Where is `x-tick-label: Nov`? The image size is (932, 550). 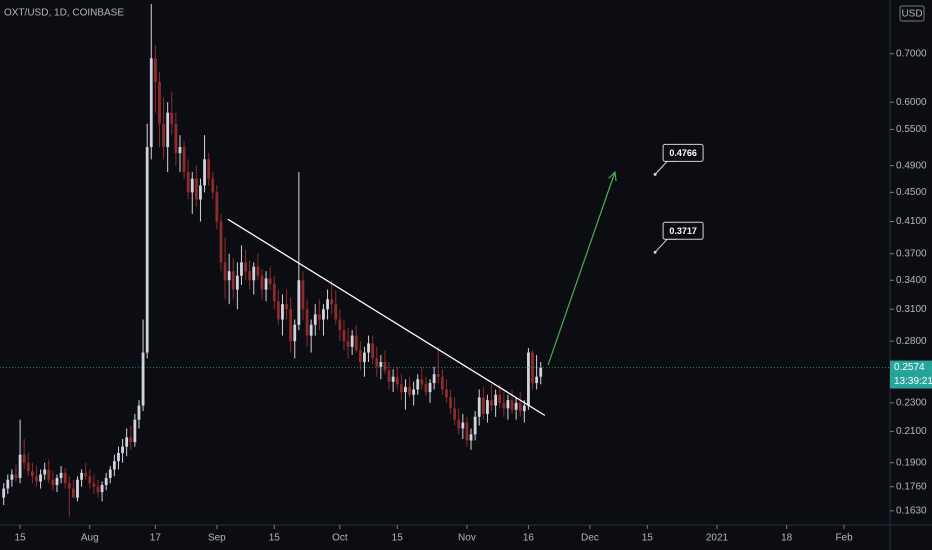
x-tick-label: Nov is located at coordinates (467, 538).